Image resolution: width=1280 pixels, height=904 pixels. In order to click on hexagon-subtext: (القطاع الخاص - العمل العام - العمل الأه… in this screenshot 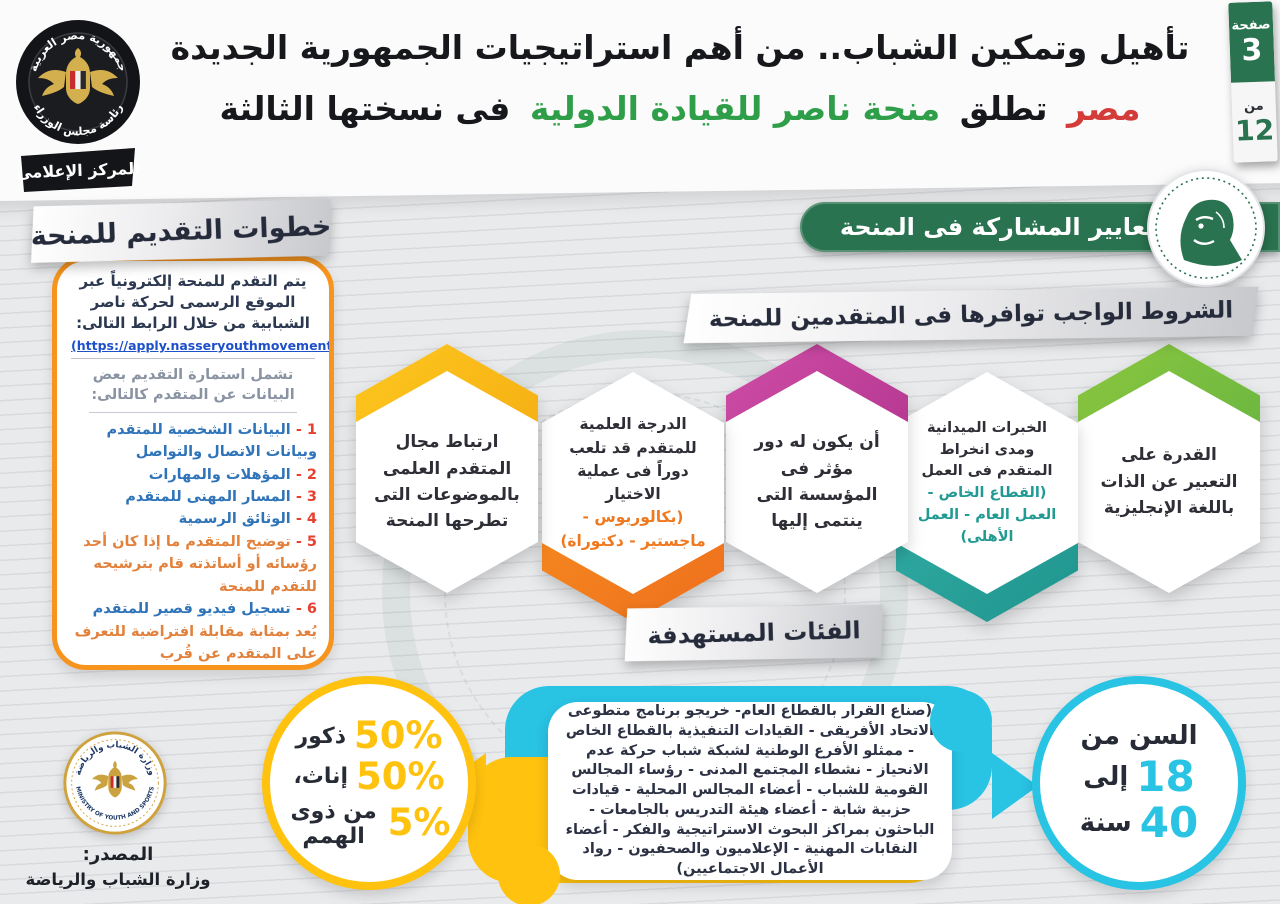, I will do `click(987, 515)`.